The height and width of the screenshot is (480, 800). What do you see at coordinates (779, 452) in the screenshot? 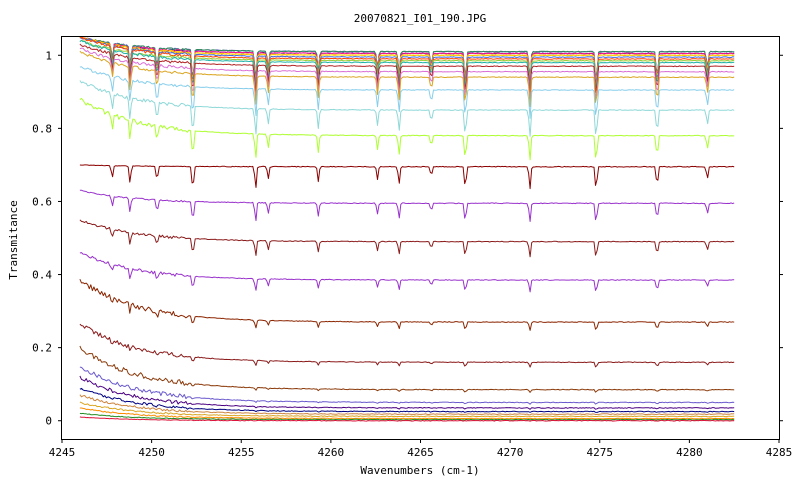
I see `x-tick-label: 4285` at bounding box center [779, 452].